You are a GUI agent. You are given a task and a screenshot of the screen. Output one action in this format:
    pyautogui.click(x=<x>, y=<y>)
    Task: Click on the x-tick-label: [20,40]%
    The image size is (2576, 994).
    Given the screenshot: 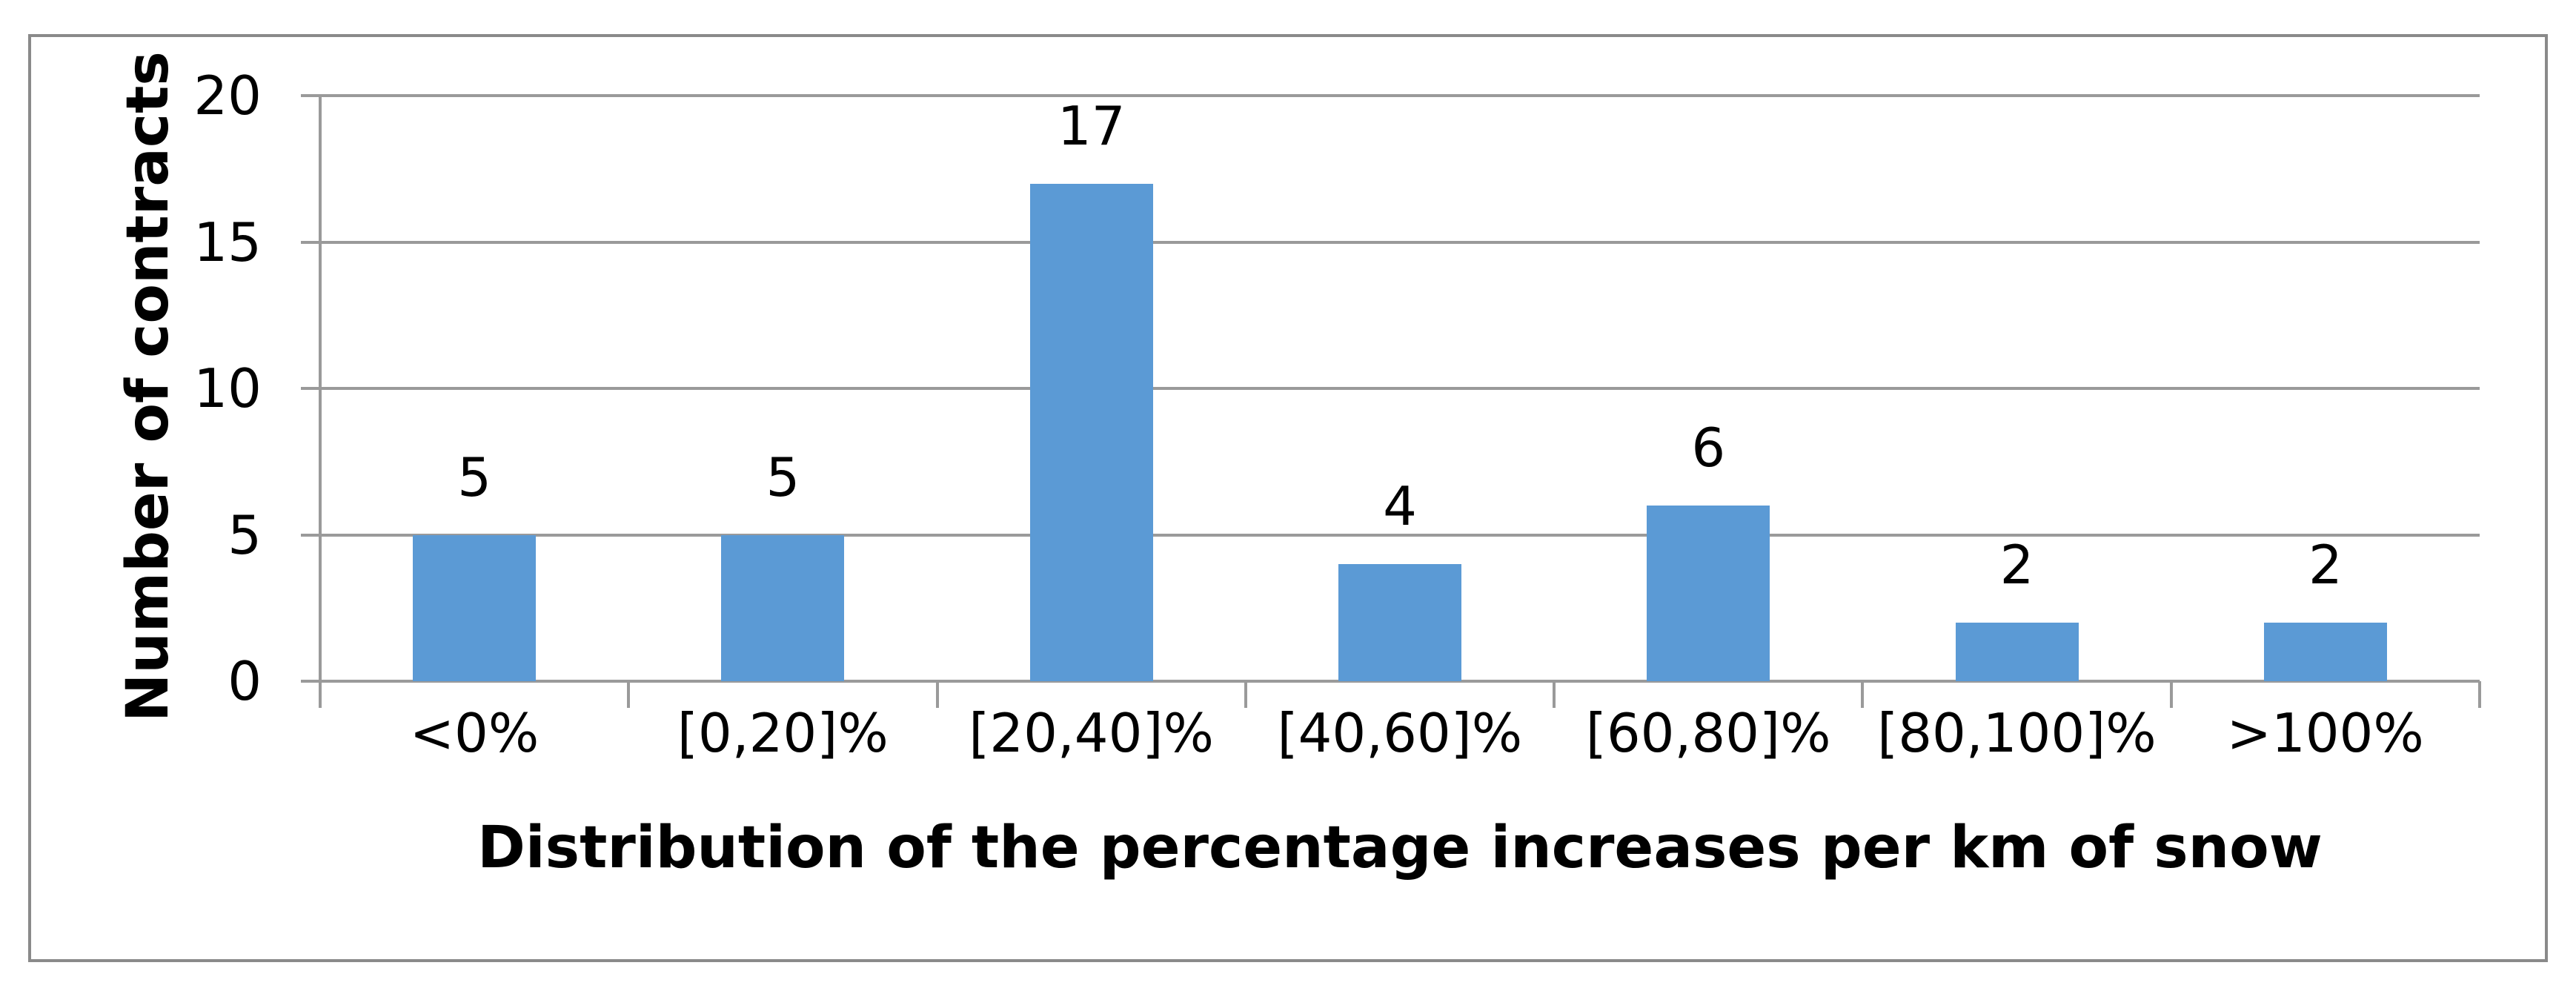 What is the action you would take?
    pyautogui.click(x=1091, y=733)
    